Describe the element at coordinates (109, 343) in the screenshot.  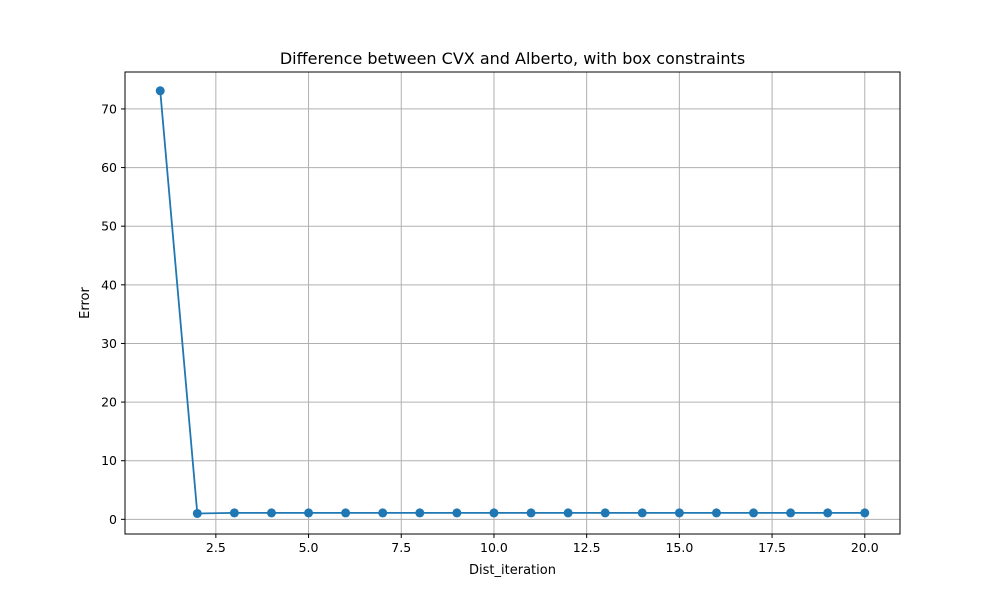
I see `y-tick-label: 30` at that location.